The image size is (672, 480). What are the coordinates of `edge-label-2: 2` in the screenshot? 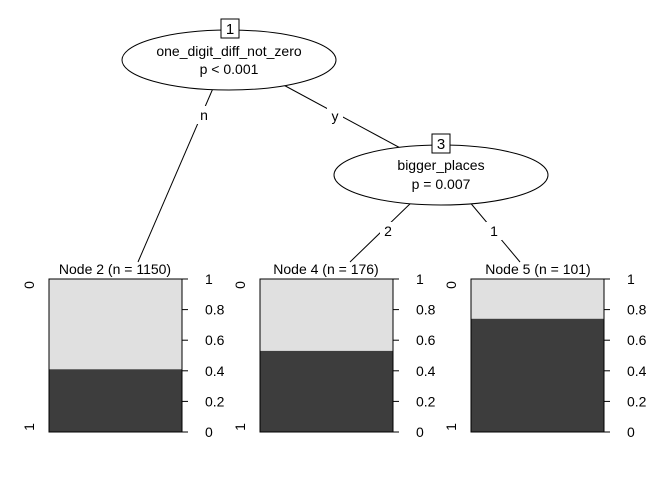 It's located at (388, 231).